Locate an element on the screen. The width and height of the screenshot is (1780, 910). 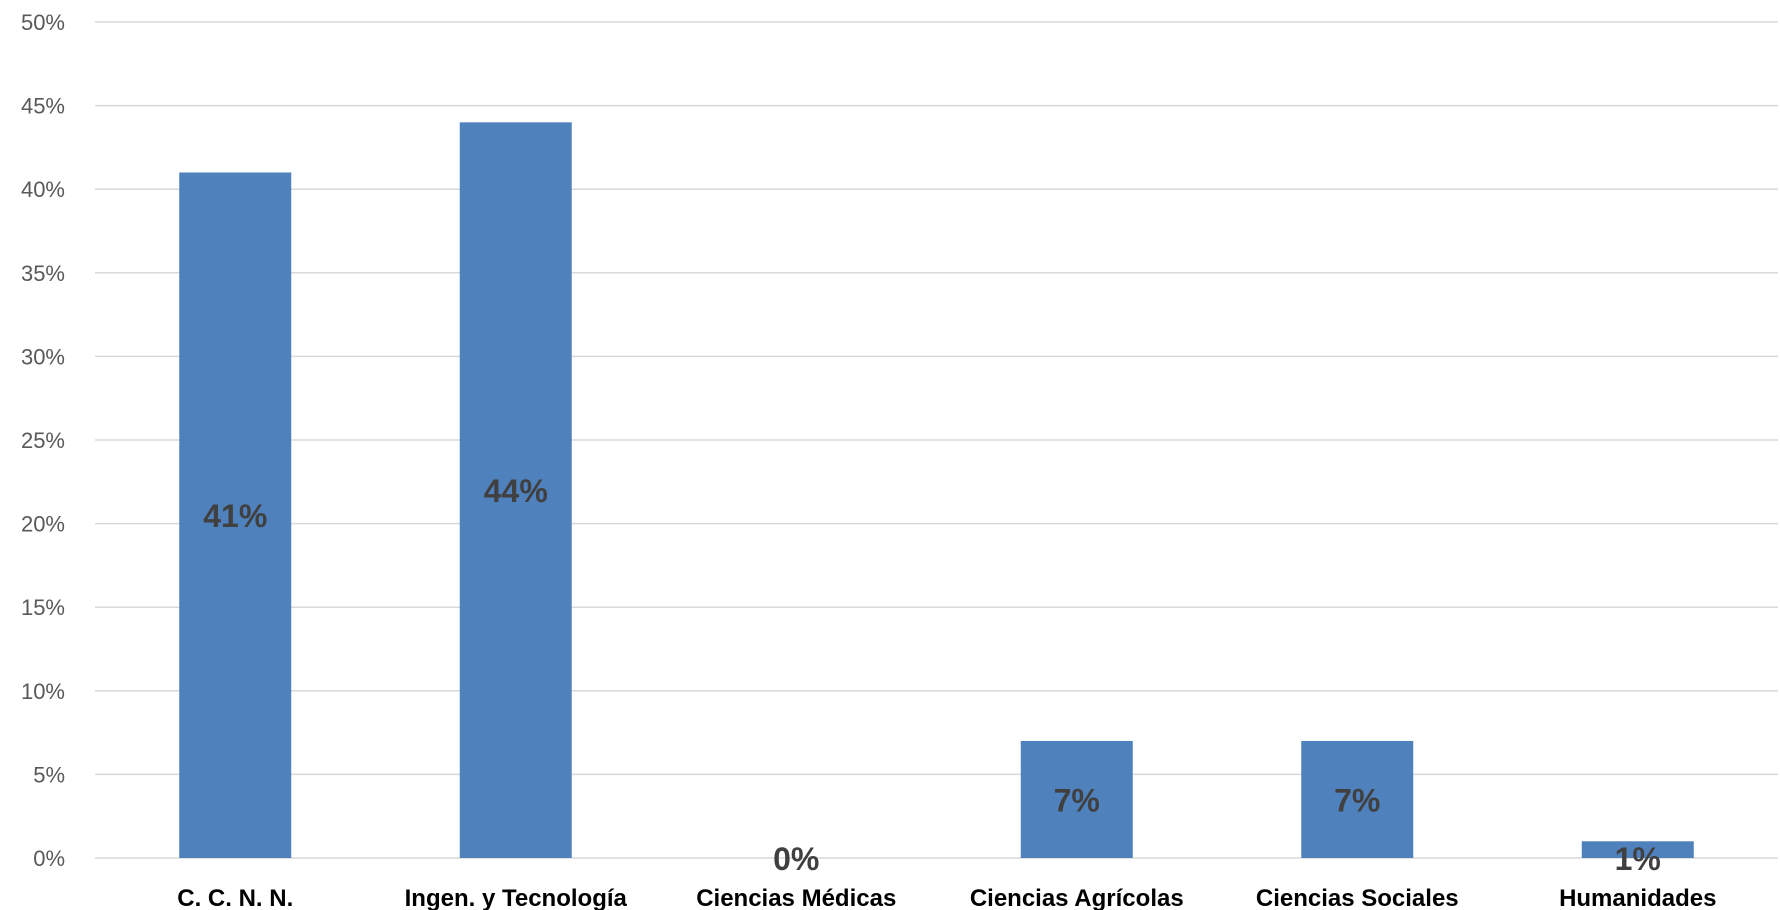
x-category-label: Humanidades is located at coordinates (1637, 897).